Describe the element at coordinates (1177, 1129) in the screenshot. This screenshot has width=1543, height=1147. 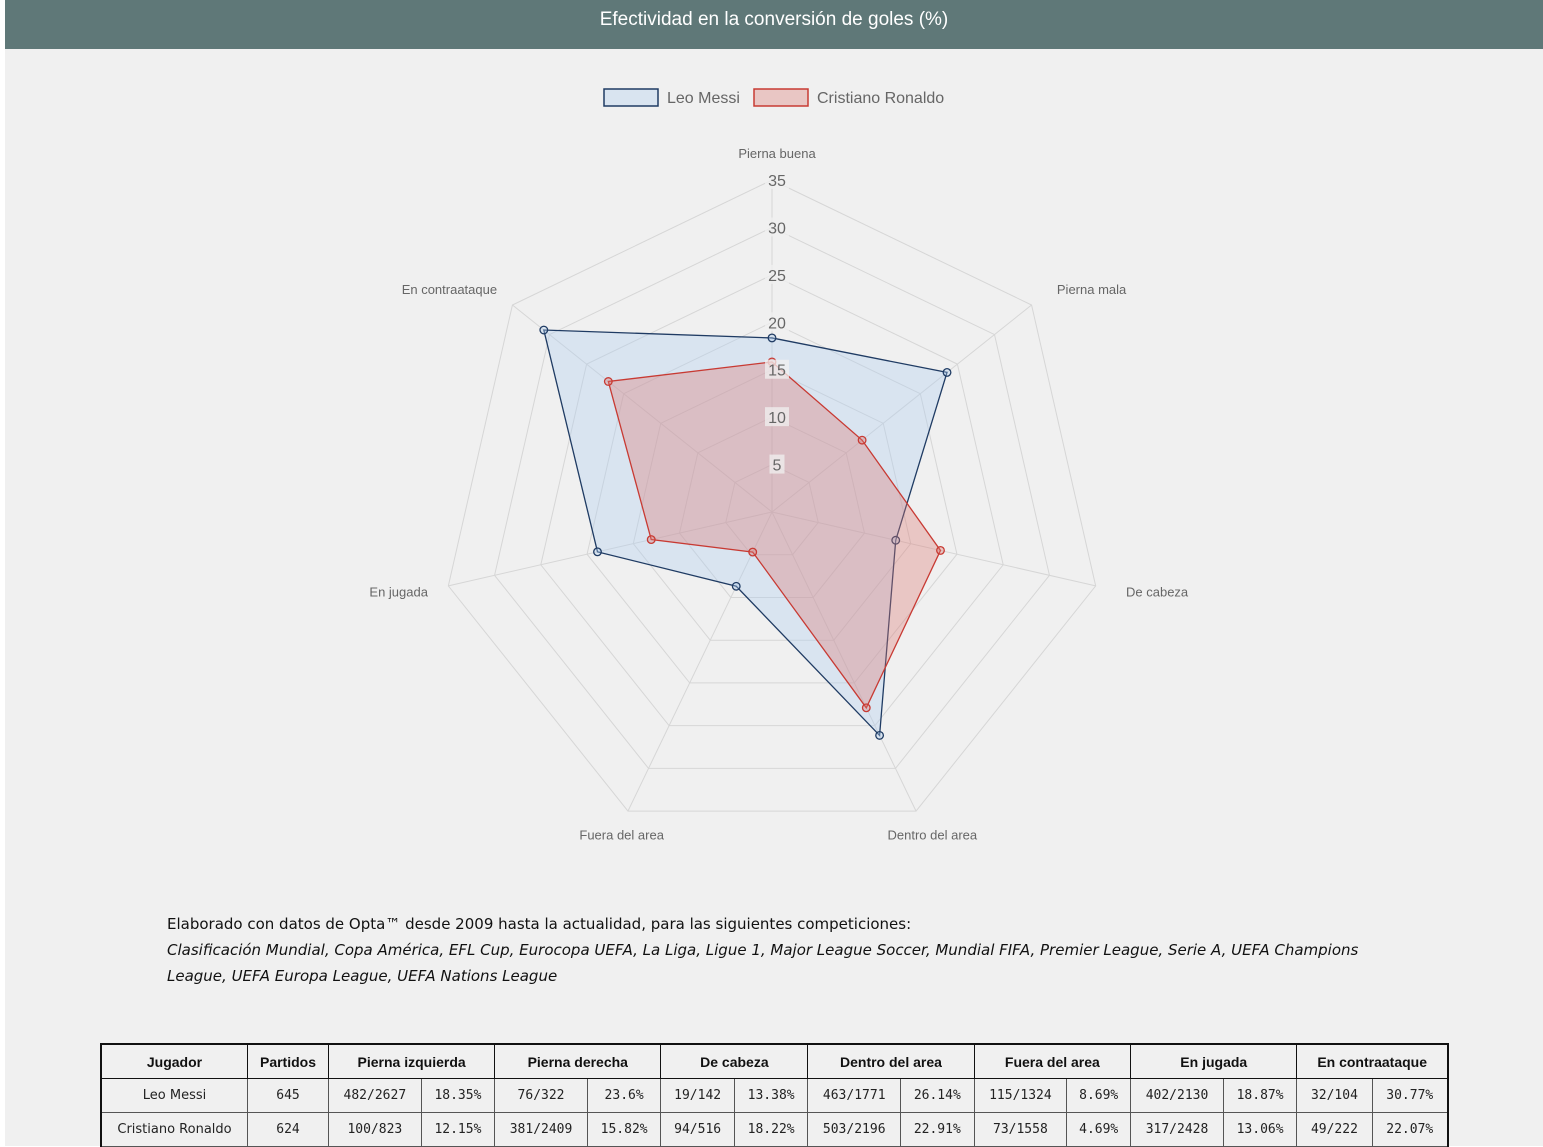
I see `table-cell: 317/2428` at that location.